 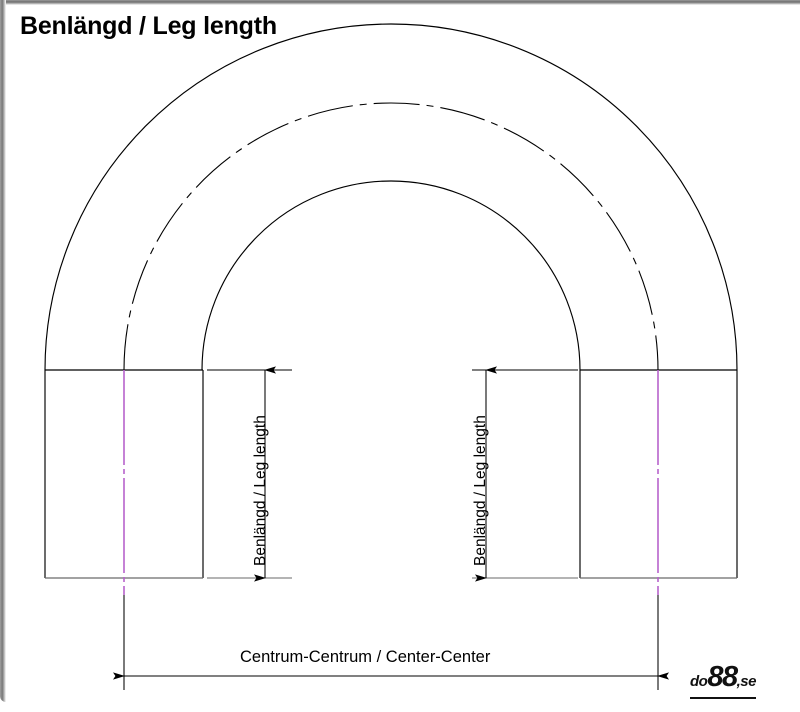 I want to click on leg-length-label-left: Benlängd / Leg length, so click(x=260, y=490).